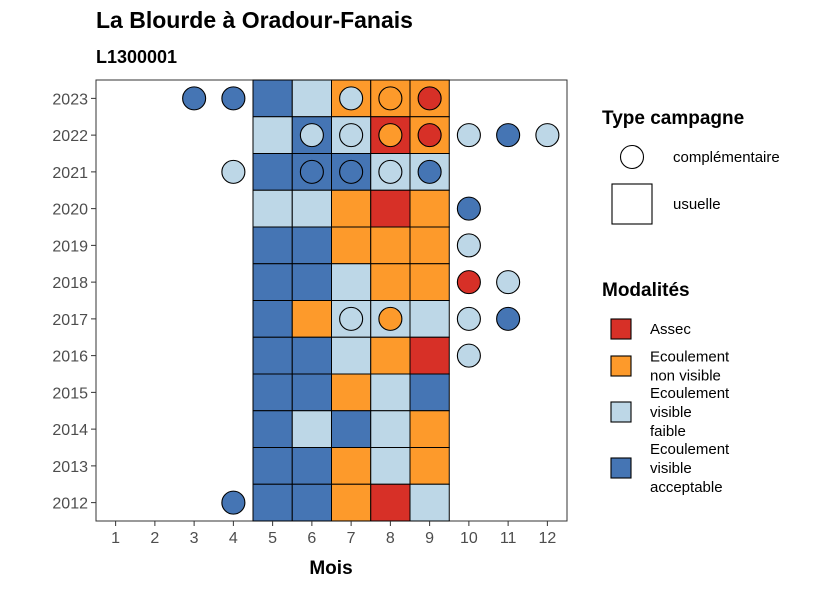 The image size is (826, 590). Describe the element at coordinates (351, 318) in the screenshot. I see `point-2017-7-ecoulement-visible-faible` at that location.